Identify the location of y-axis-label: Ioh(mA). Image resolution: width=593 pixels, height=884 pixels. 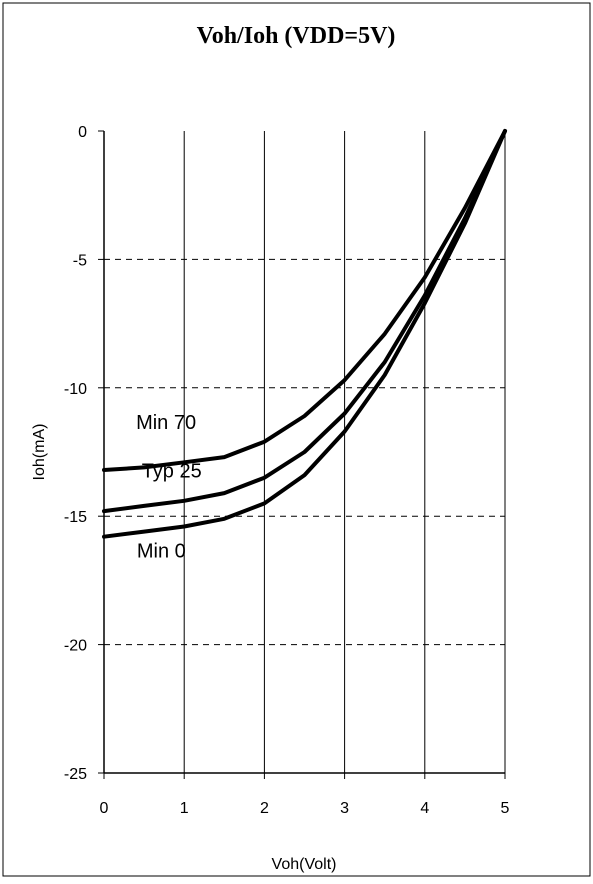
(39, 452).